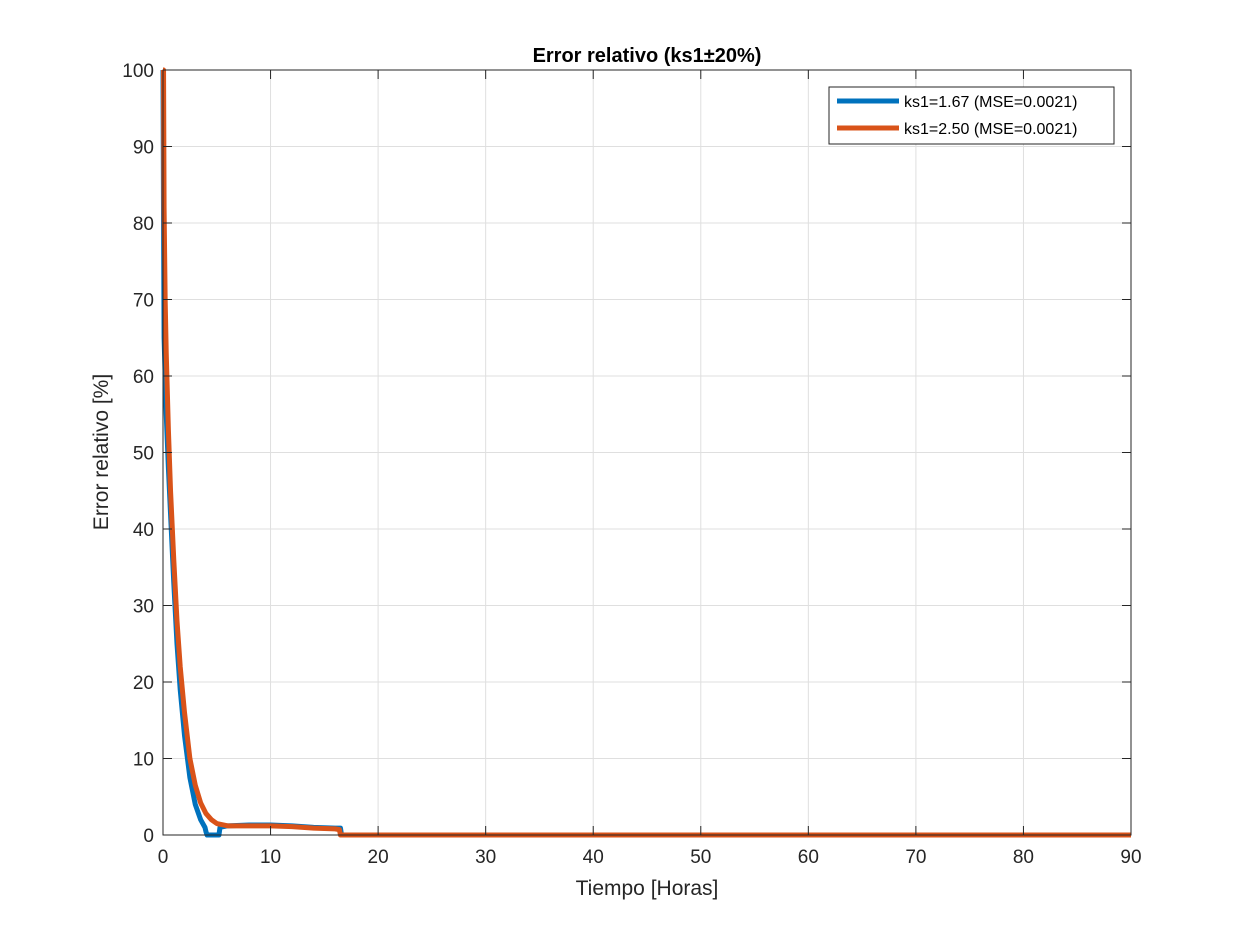 The image size is (1250, 938). I want to click on y-tick-label: 30, so click(143, 607).